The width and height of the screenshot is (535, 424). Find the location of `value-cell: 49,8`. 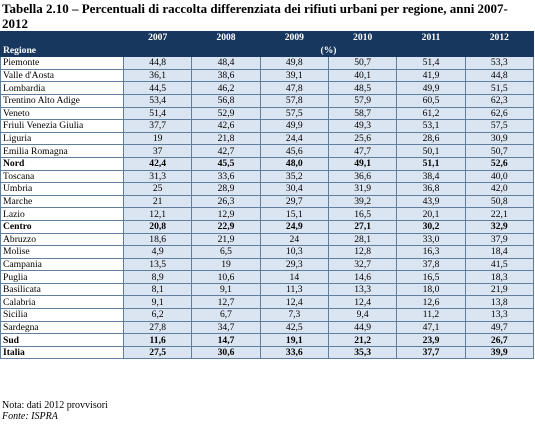

value-cell: 49,8 is located at coordinates (294, 63).